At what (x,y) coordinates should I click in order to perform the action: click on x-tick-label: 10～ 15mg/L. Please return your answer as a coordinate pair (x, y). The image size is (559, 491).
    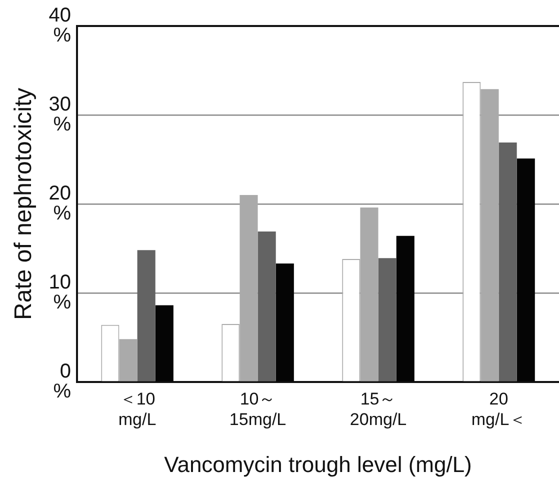
    Looking at the image, I should click on (257, 410).